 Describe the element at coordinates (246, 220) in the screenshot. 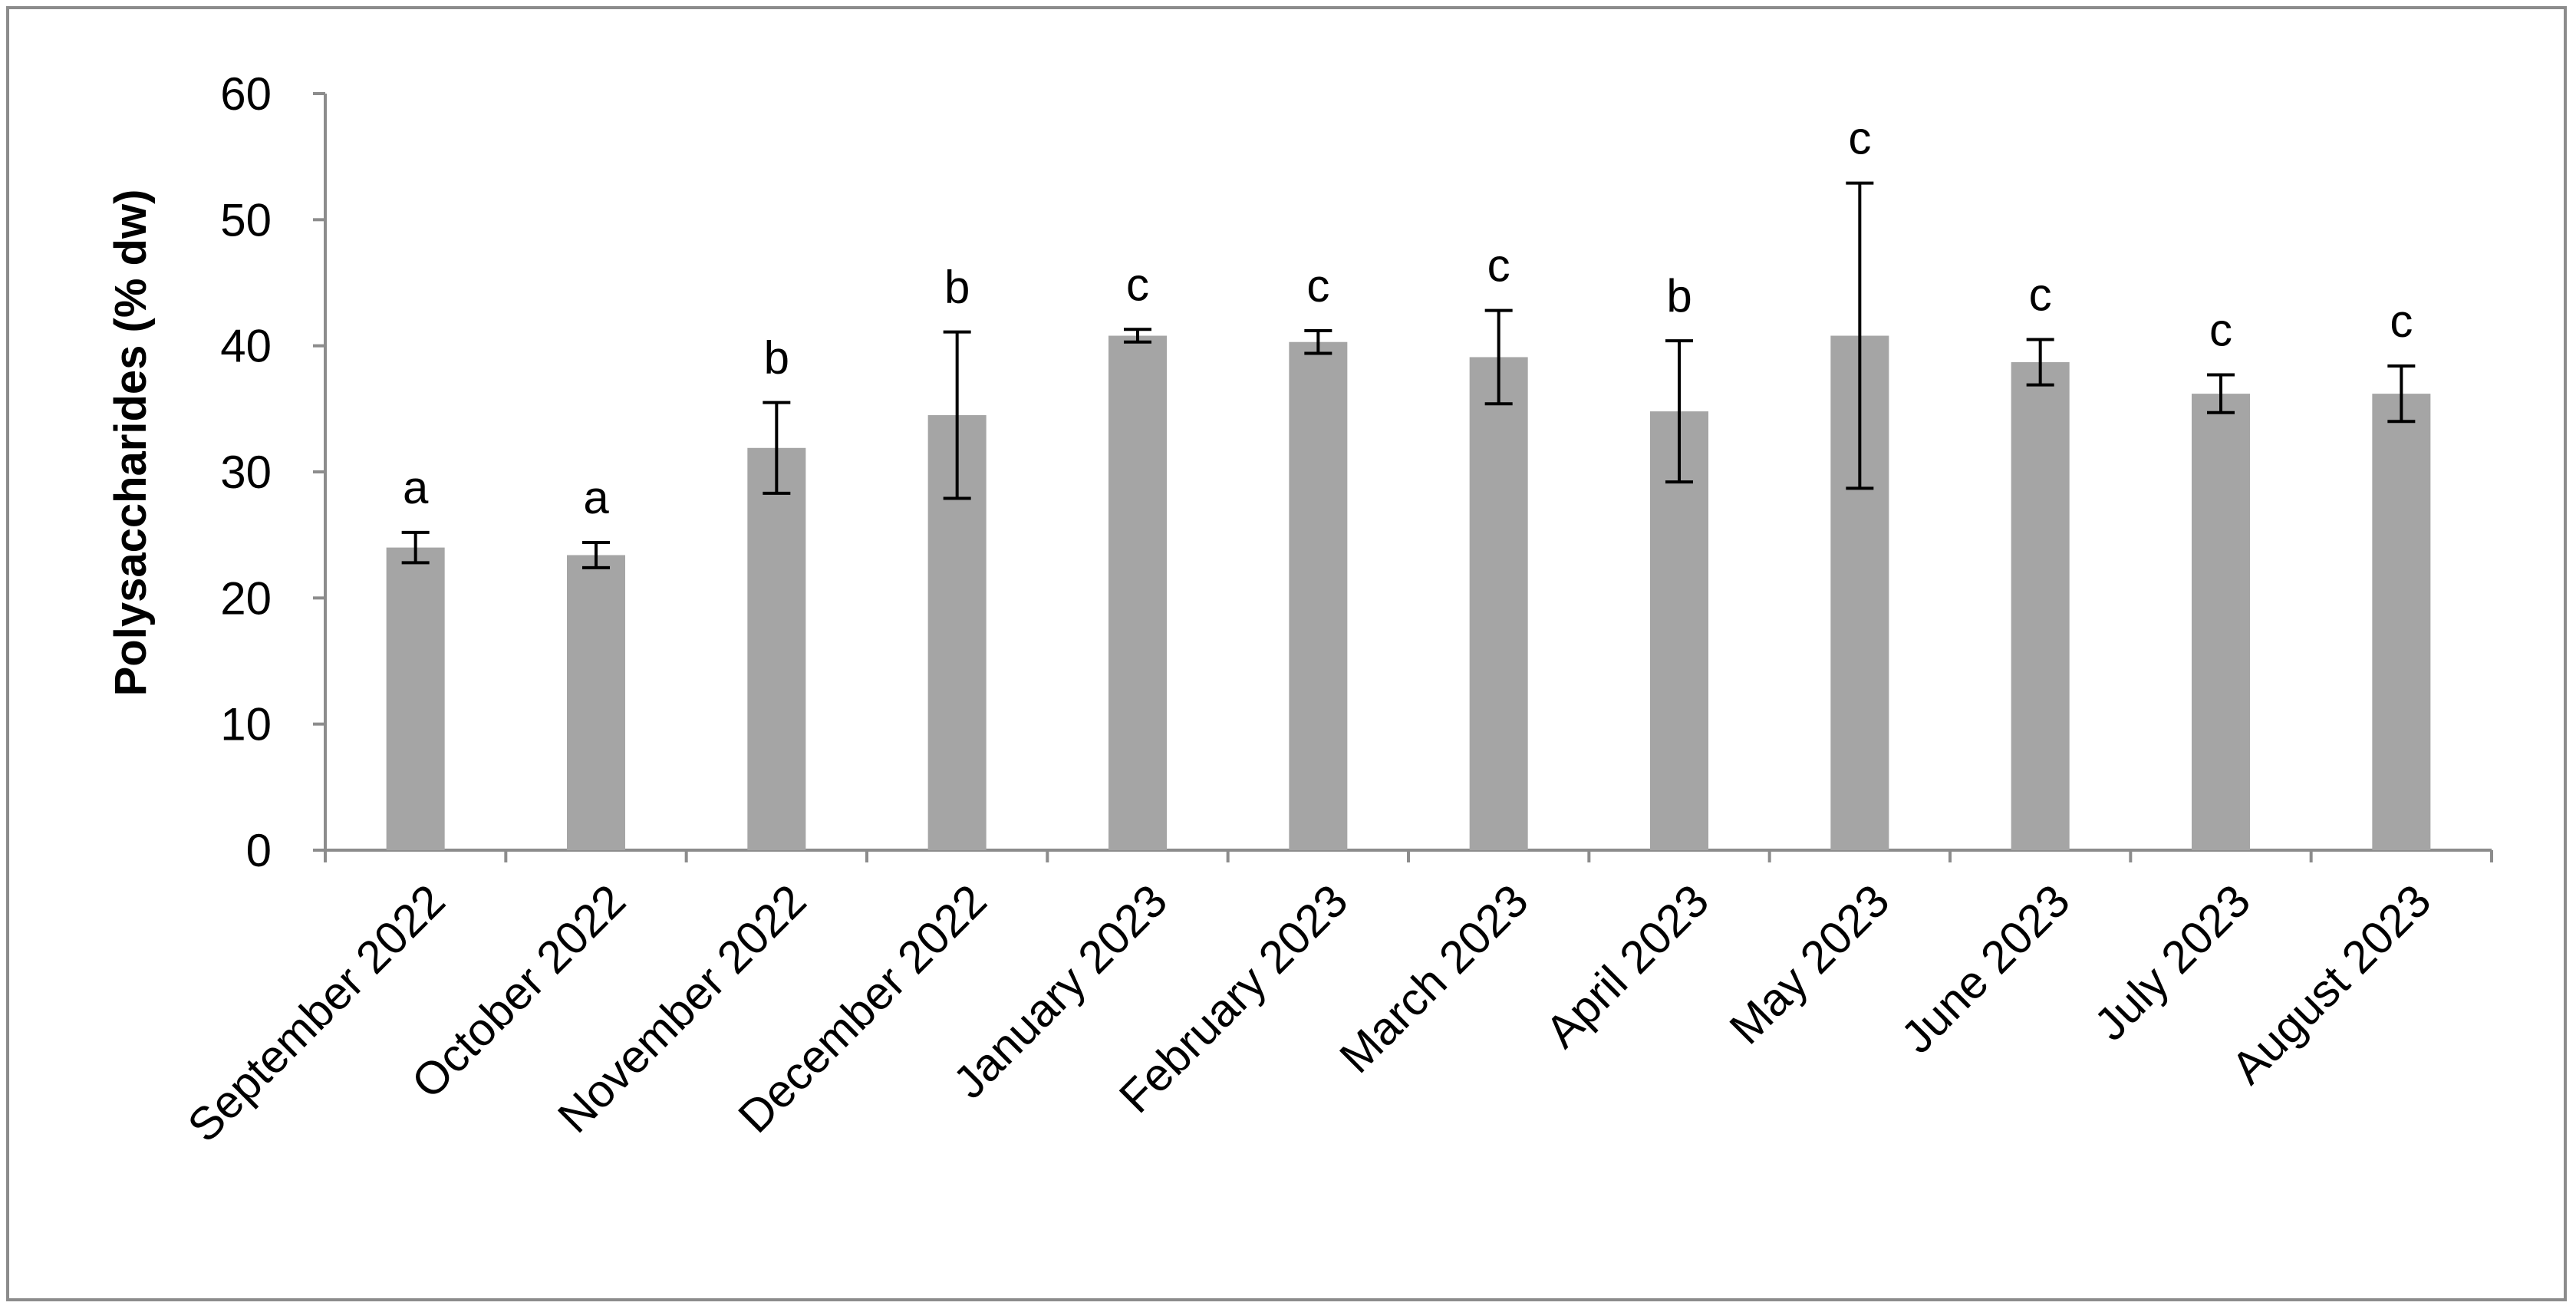

I see `y-tick-label: 50` at that location.